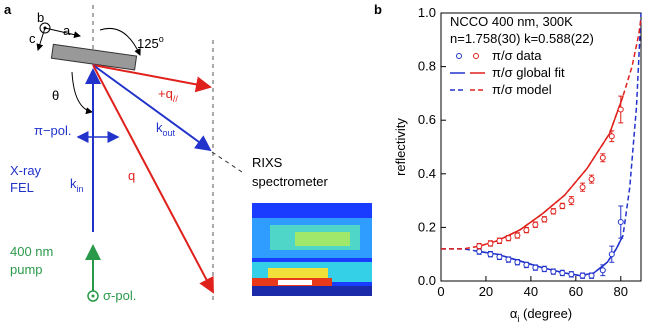 The height and width of the screenshot is (328, 645). I want to click on axis-label: b, so click(40, 17).